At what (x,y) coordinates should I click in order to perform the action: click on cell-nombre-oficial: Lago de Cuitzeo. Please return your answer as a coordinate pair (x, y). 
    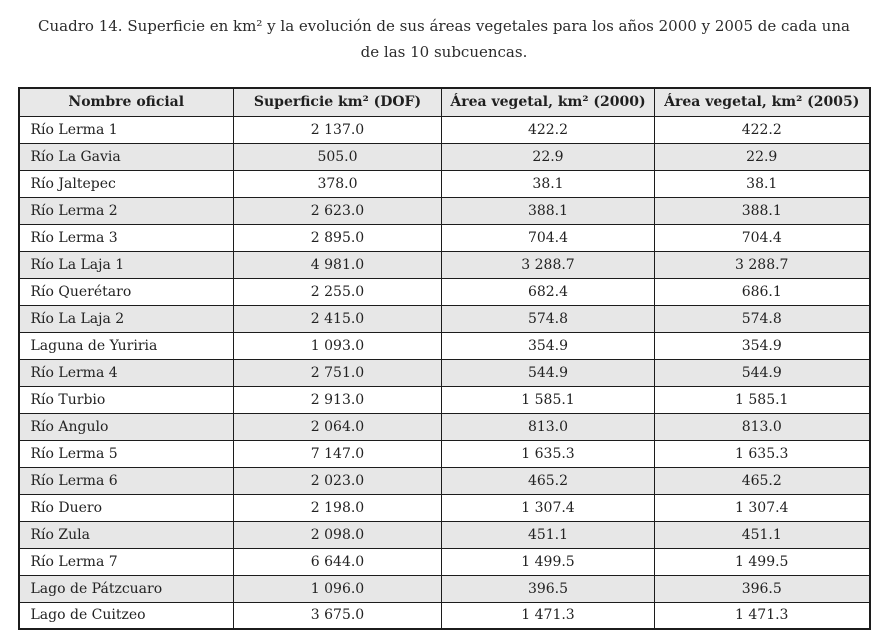
    Looking at the image, I should click on (126, 615).